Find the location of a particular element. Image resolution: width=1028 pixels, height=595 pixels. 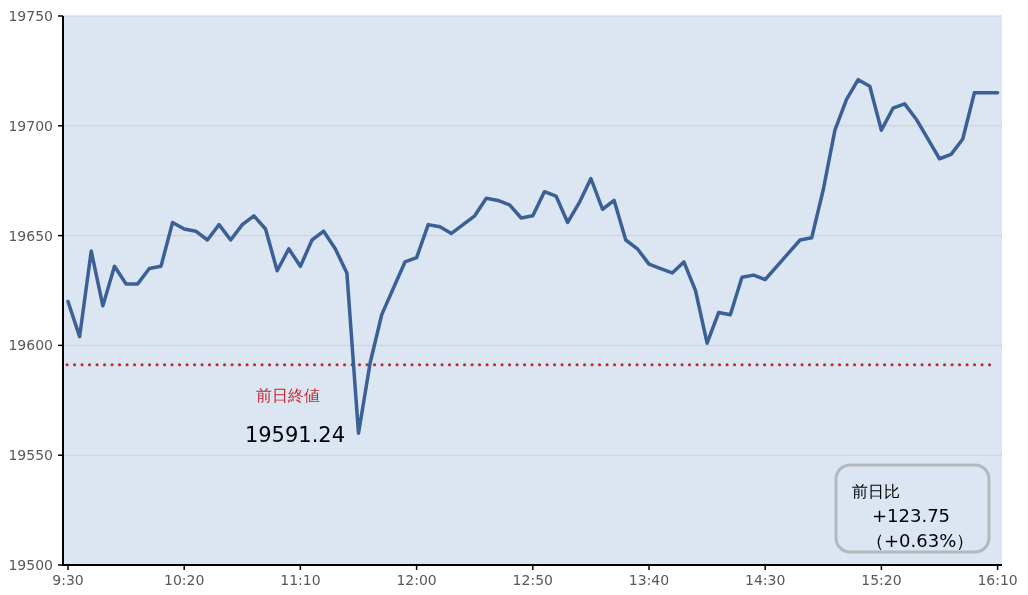

x-tick-label: 13:40 is located at coordinates (649, 580).